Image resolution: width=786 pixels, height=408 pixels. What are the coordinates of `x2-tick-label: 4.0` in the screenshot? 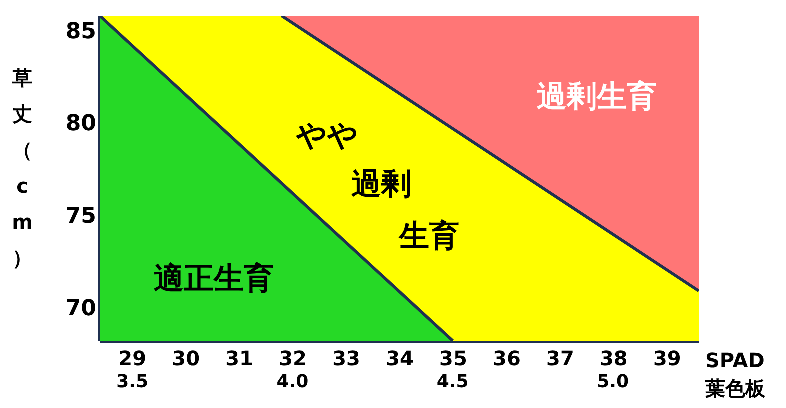 It's located at (292, 382).